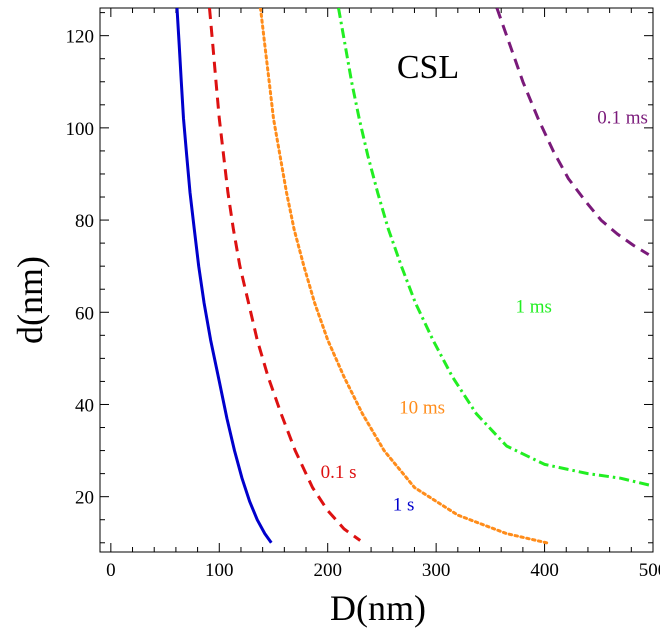  What do you see at coordinates (30, 300) in the screenshot?
I see `y-axis-title: d(nm)` at bounding box center [30, 300].